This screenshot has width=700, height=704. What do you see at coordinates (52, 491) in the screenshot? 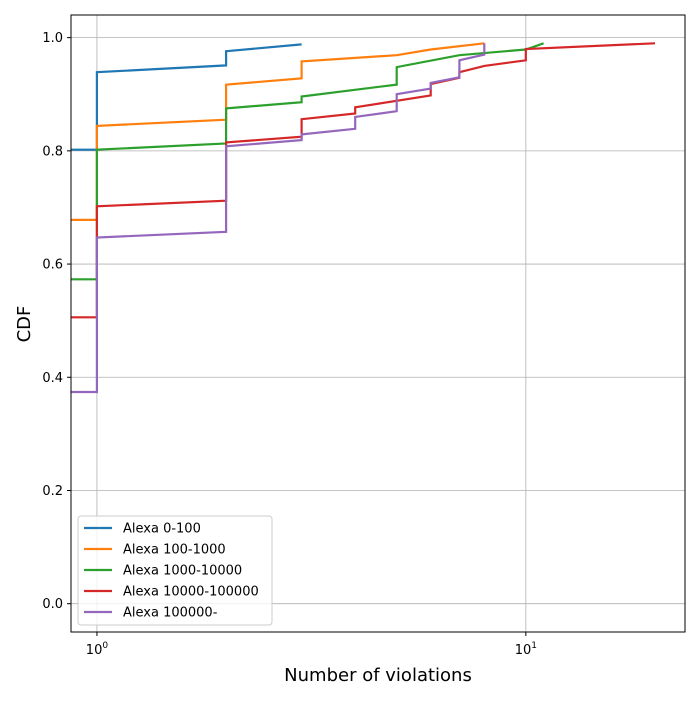
I see `y-tick-label: 0.2` at bounding box center [52, 491].